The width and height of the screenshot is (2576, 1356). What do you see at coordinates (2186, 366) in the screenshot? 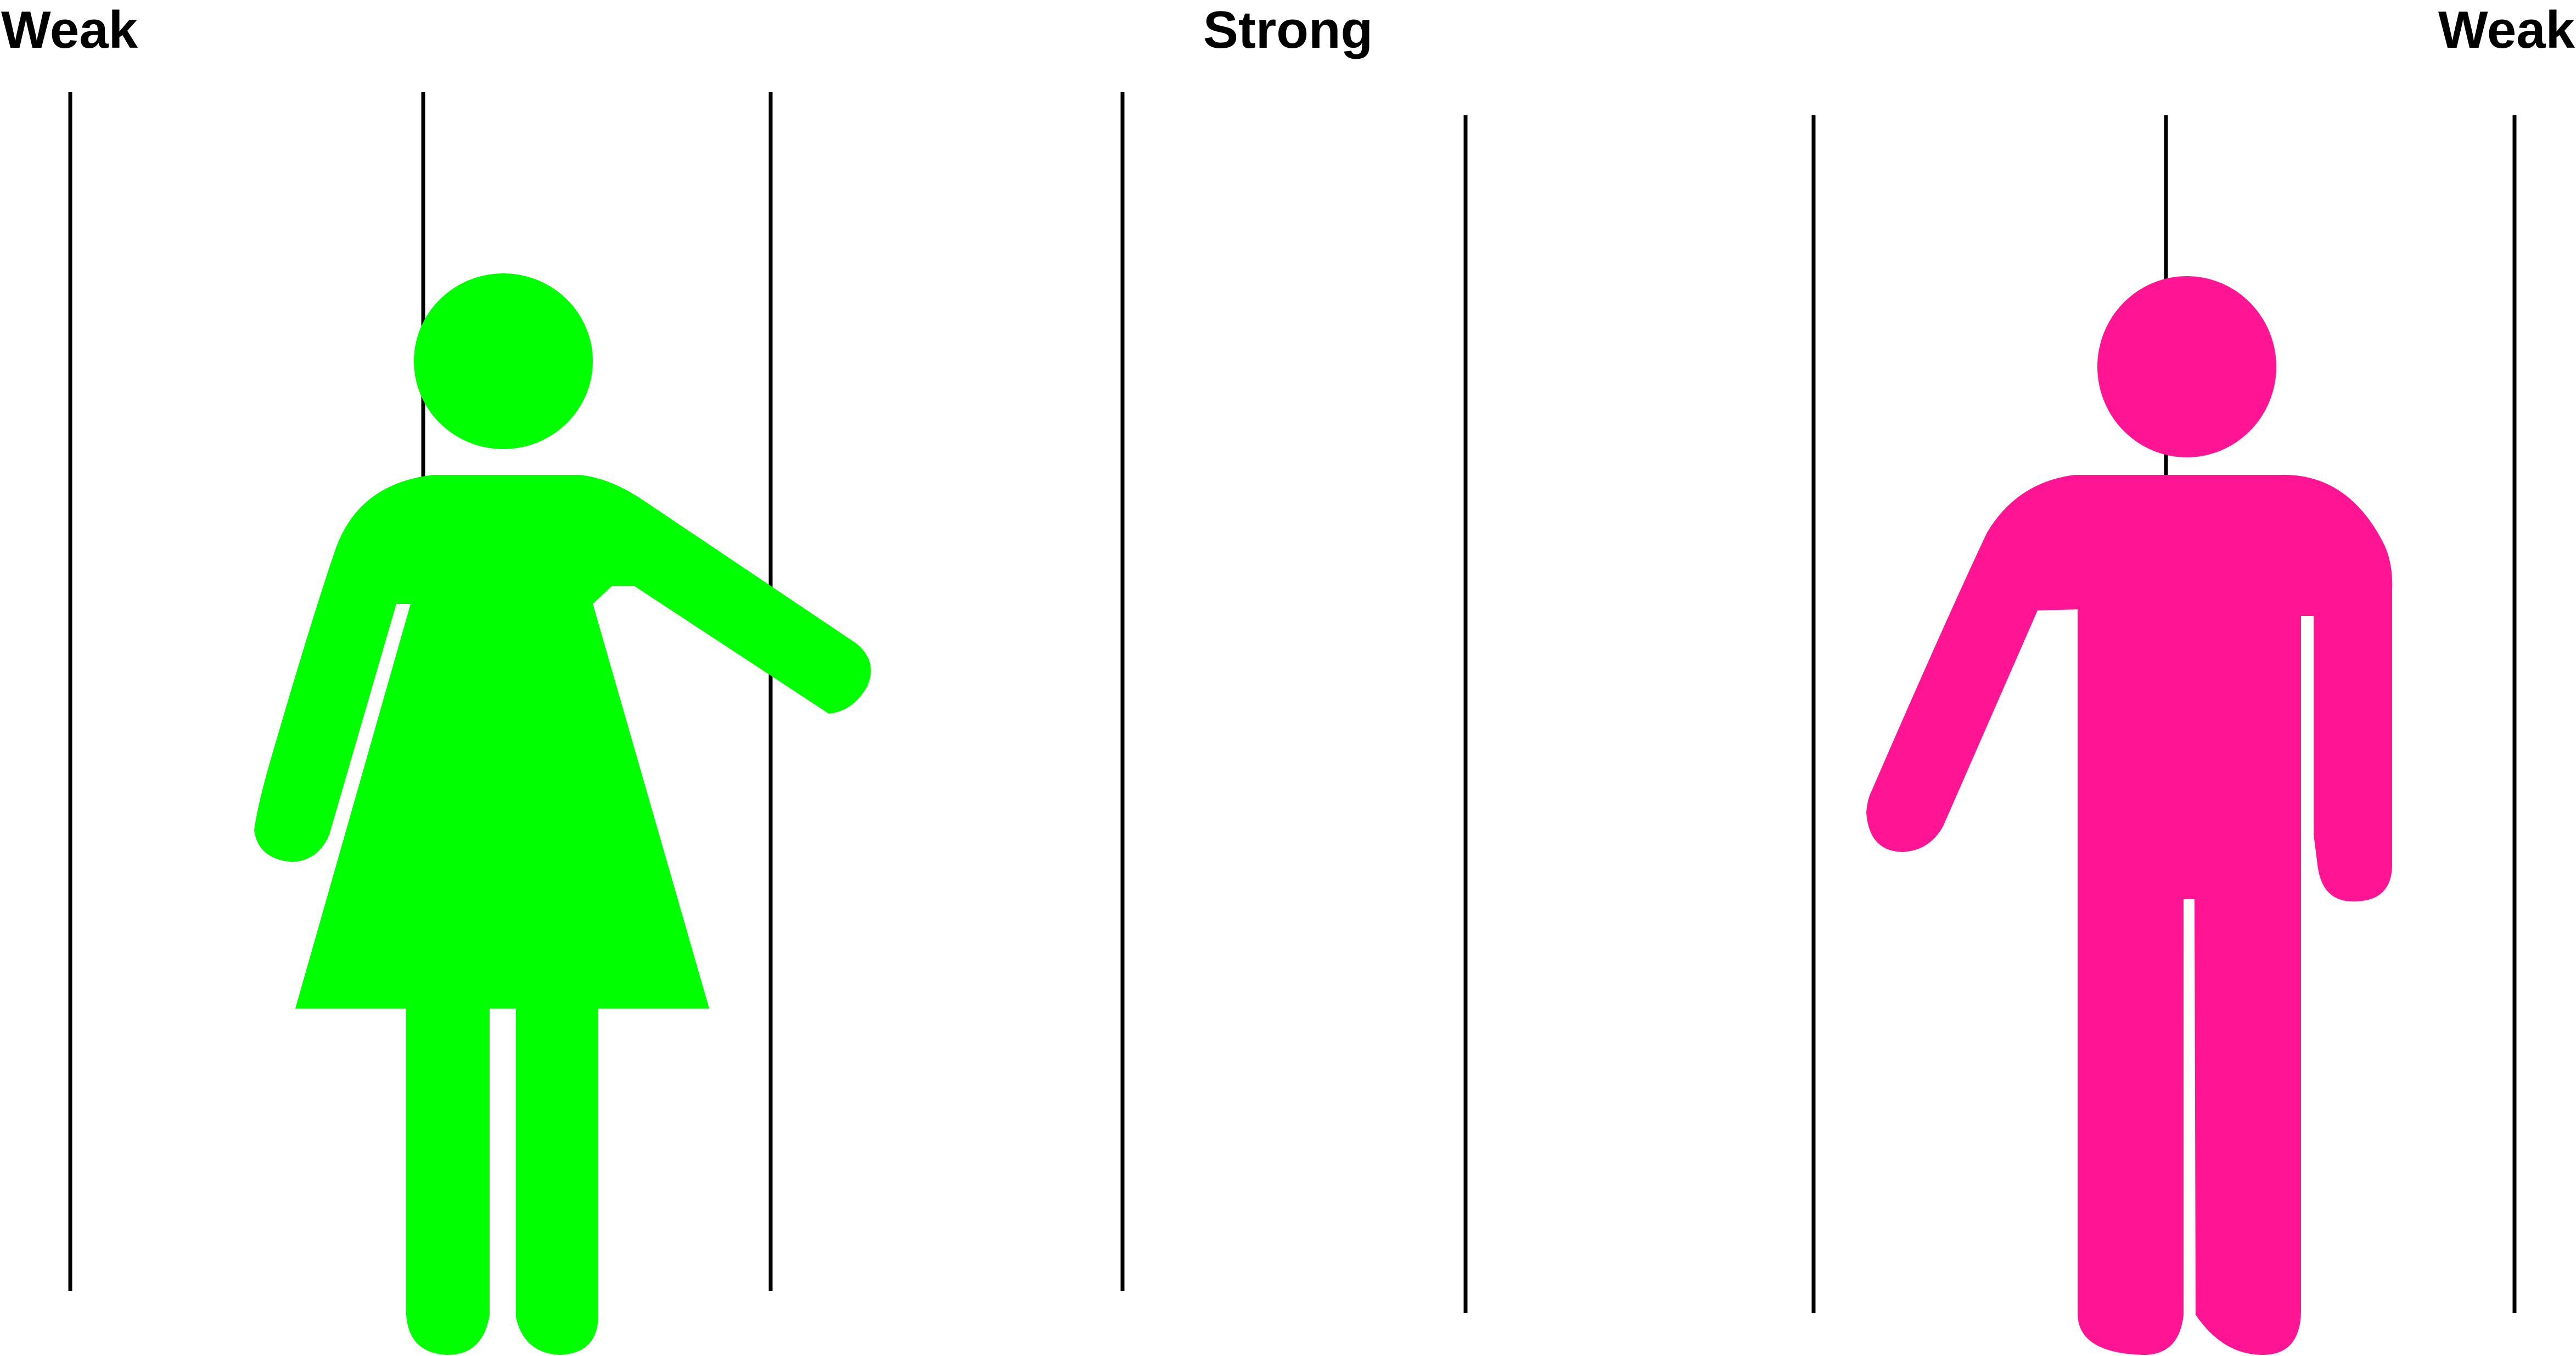
I see `man-head` at bounding box center [2186, 366].